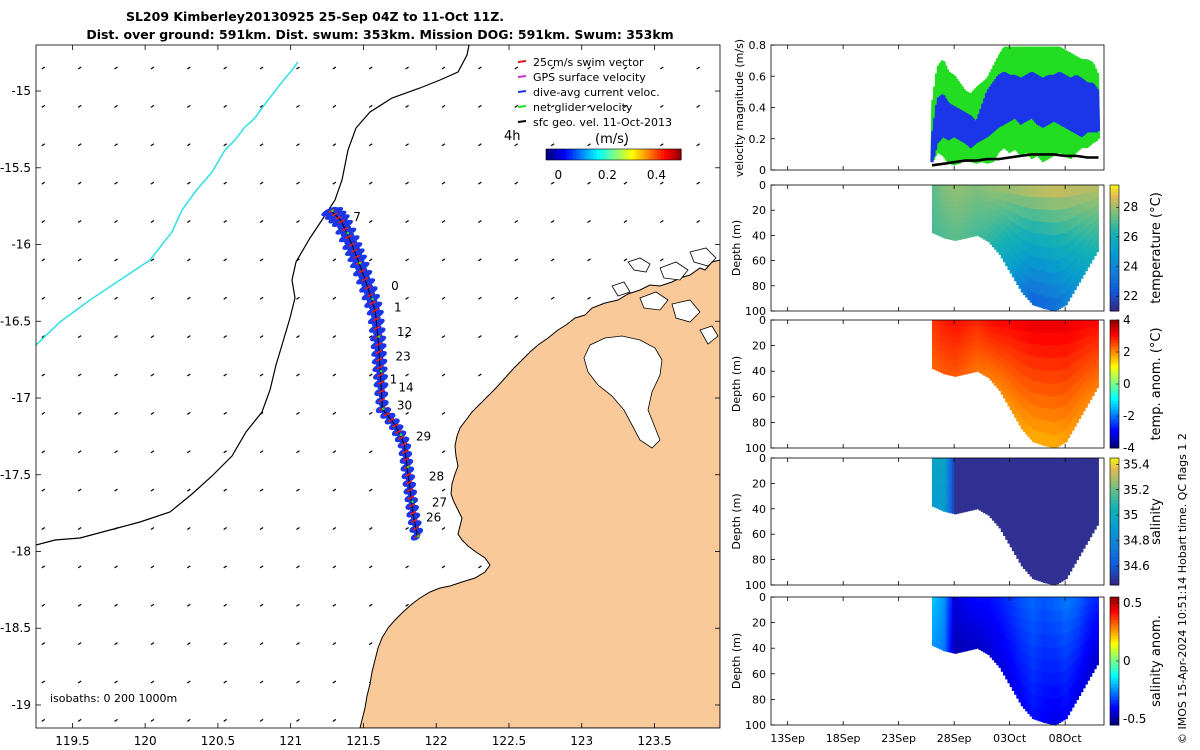 The height and width of the screenshot is (750, 1200). Describe the element at coordinates (669, 154) in the screenshot. I see `colorbar-swatch` at that location.